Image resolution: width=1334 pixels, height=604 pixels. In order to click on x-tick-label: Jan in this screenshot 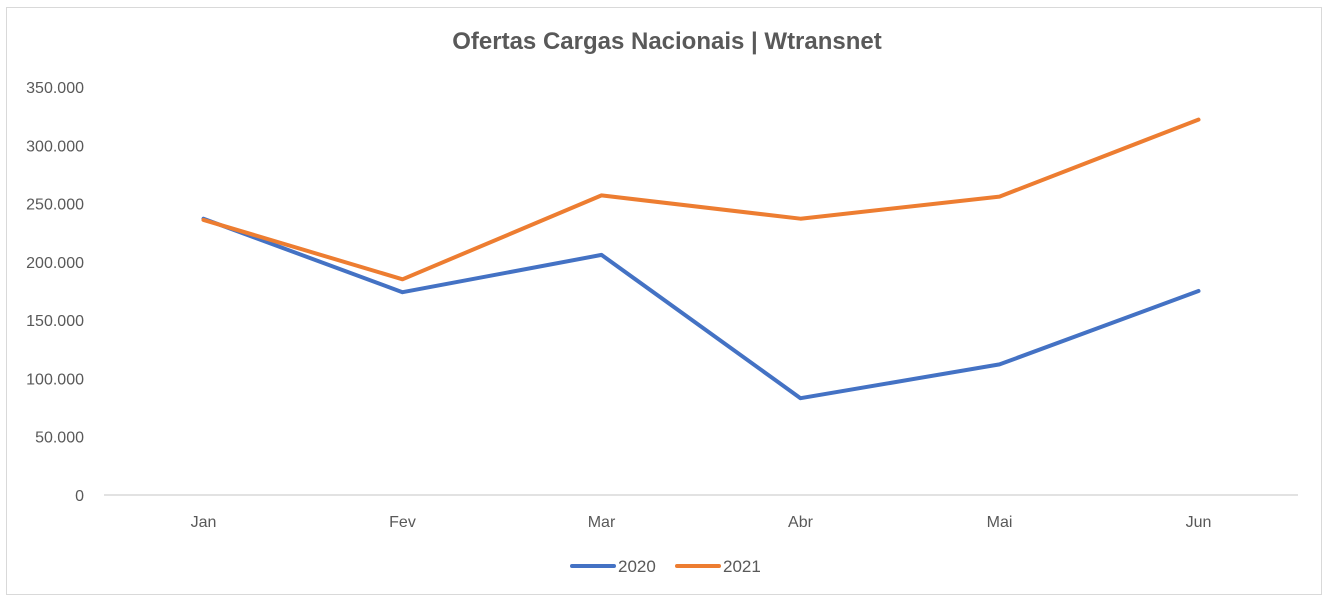, I will do `click(204, 522)`.